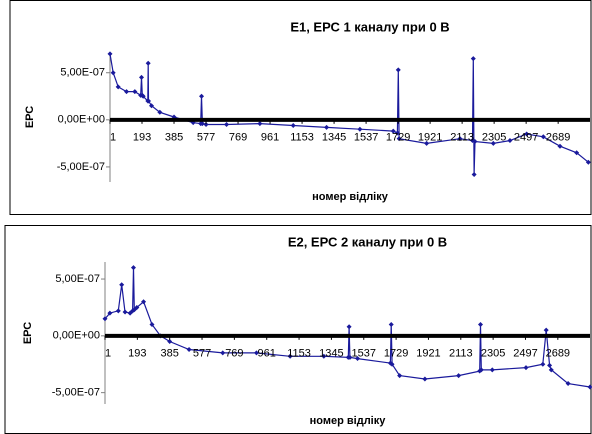 This screenshot has width=592, height=434. What do you see at coordinates (267, 354) in the screenshot?
I see `x-tick-label: 961` at bounding box center [267, 354].